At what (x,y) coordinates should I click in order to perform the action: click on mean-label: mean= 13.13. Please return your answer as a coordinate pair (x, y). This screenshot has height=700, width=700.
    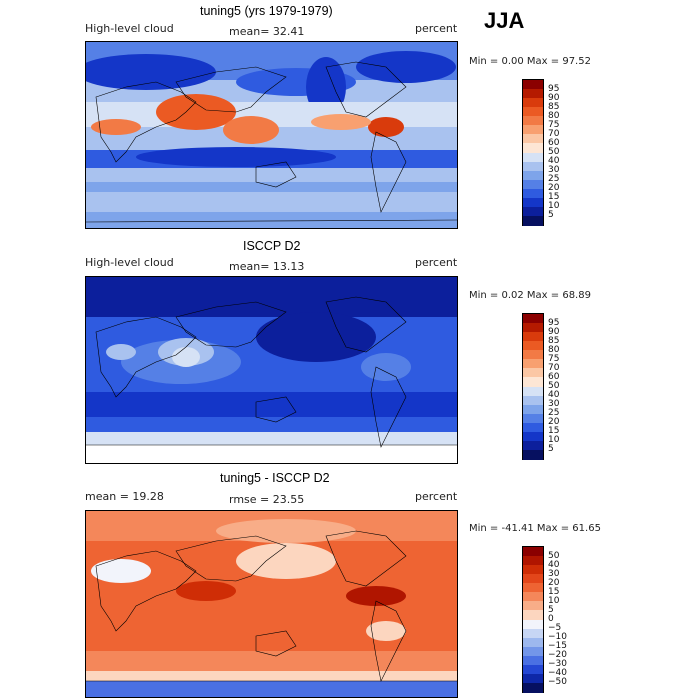
    Looking at the image, I should click on (267, 266).